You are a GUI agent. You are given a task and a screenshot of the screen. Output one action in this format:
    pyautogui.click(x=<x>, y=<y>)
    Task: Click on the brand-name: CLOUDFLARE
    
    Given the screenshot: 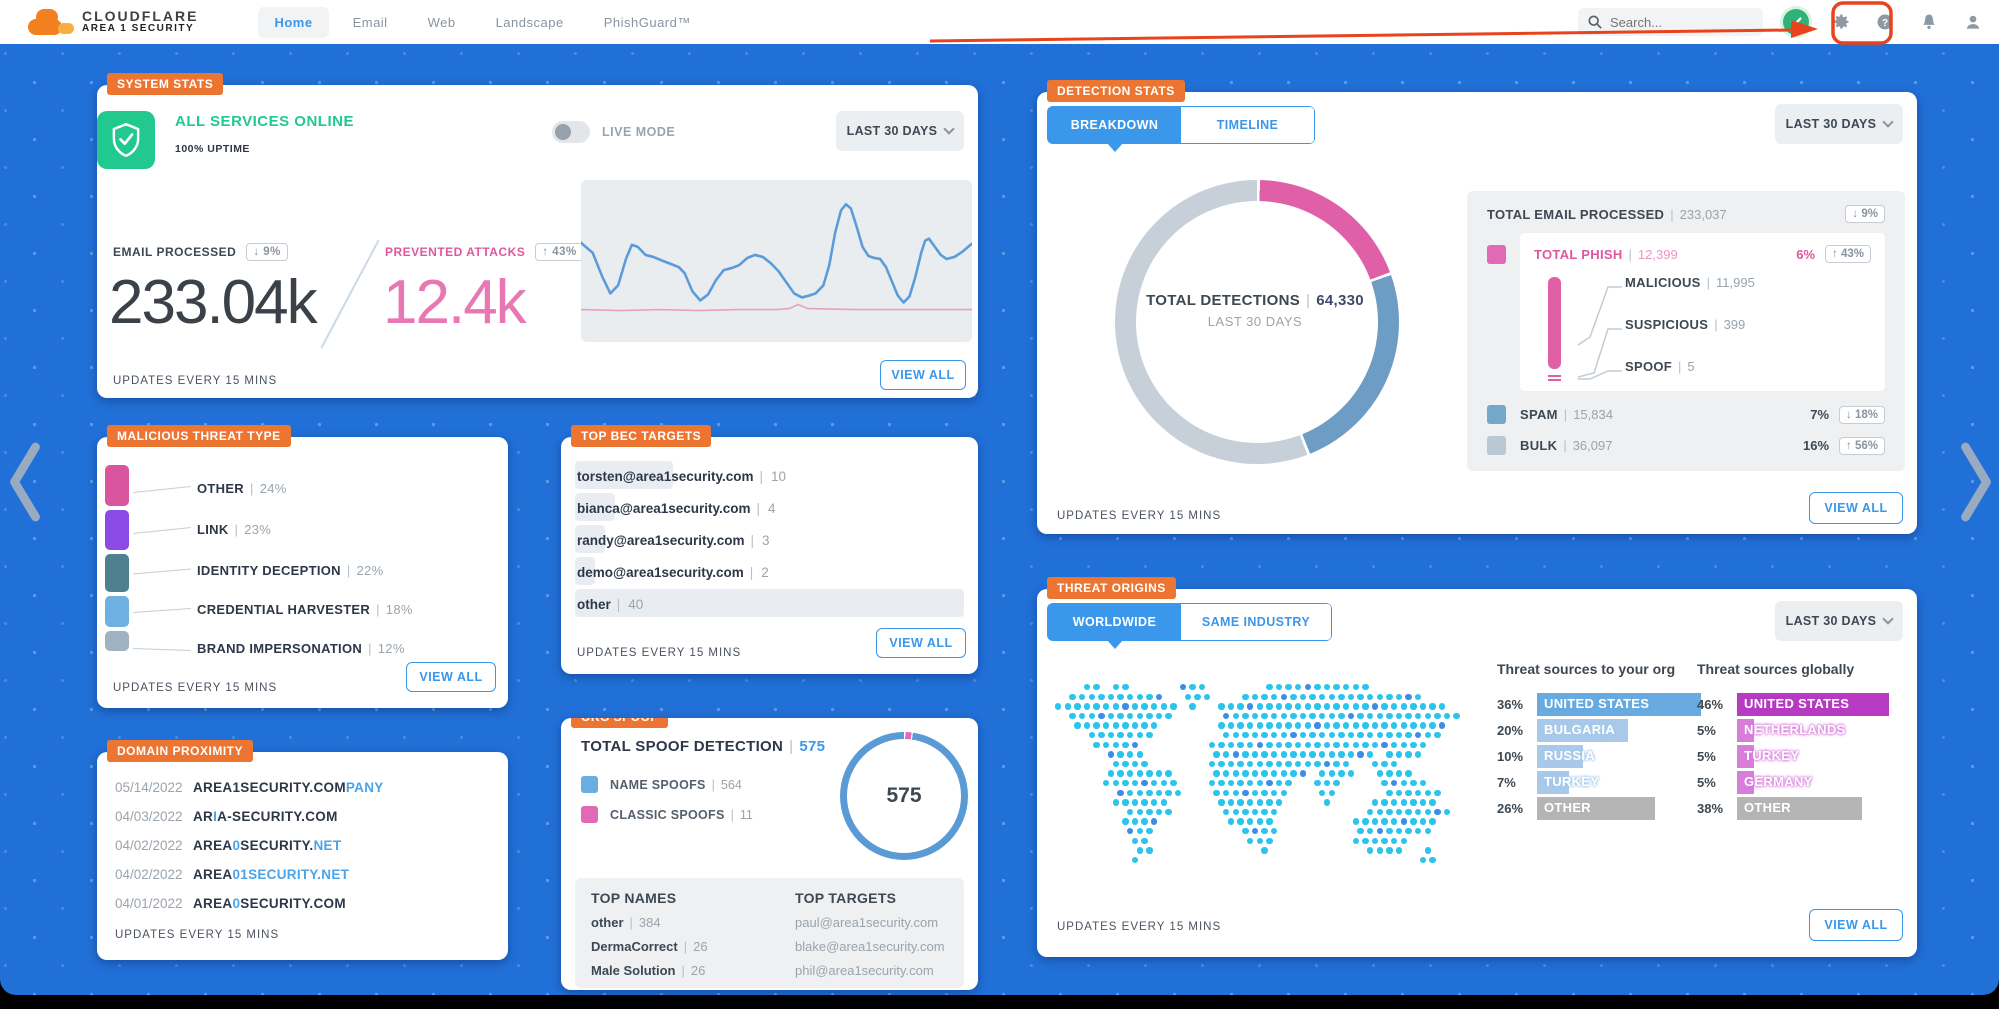 What is the action you would take?
    pyautogui.click(x=140, y=16)
    